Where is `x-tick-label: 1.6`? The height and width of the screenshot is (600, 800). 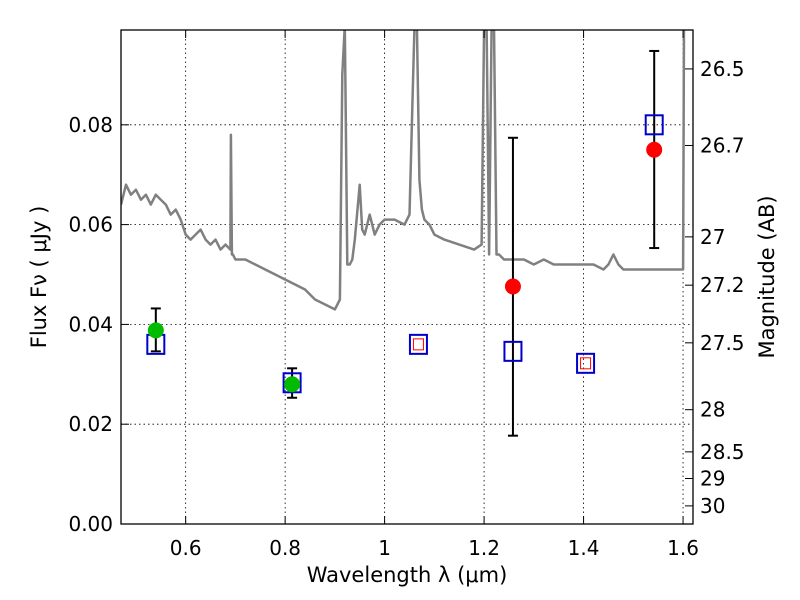 x-tick-label: 1.6 is located at coordinates (683, 548).